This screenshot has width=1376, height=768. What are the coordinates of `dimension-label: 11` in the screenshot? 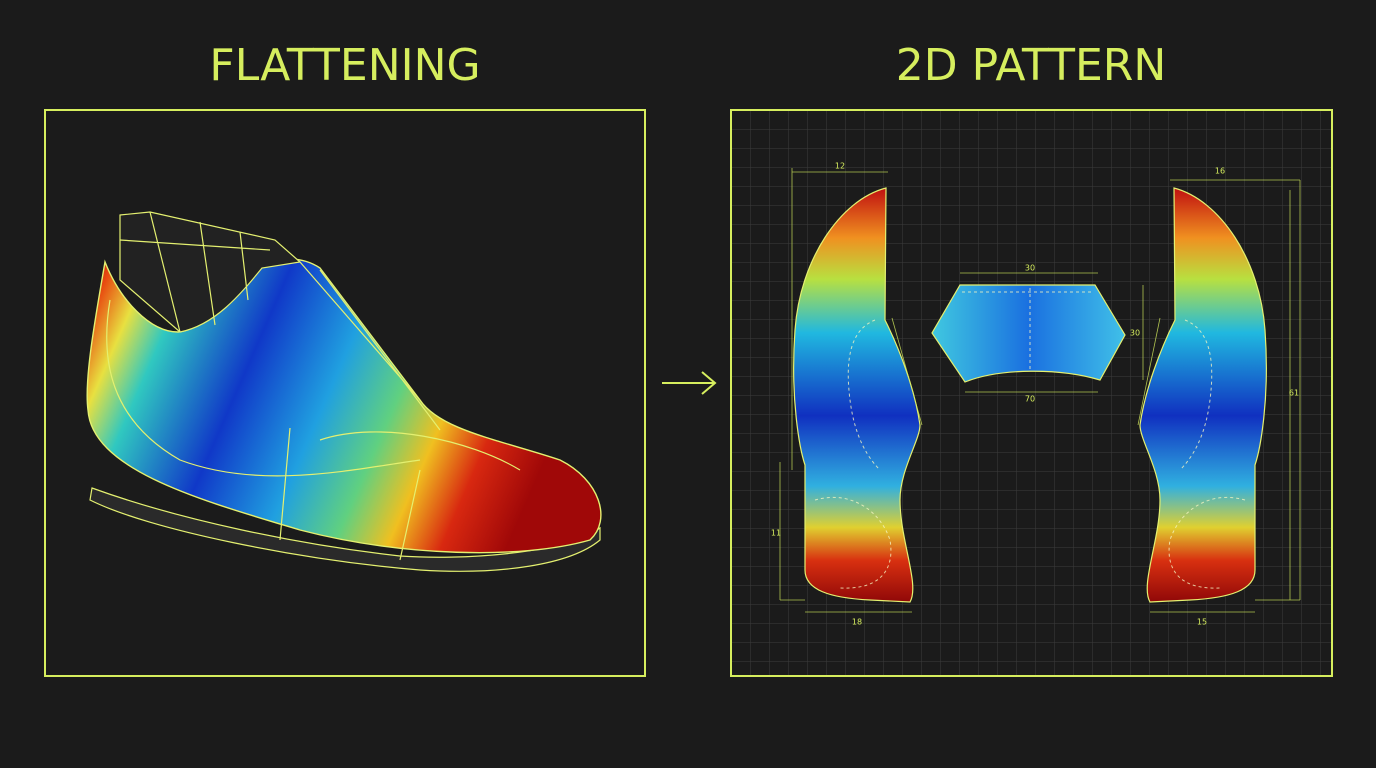 It's located at (776, 533).